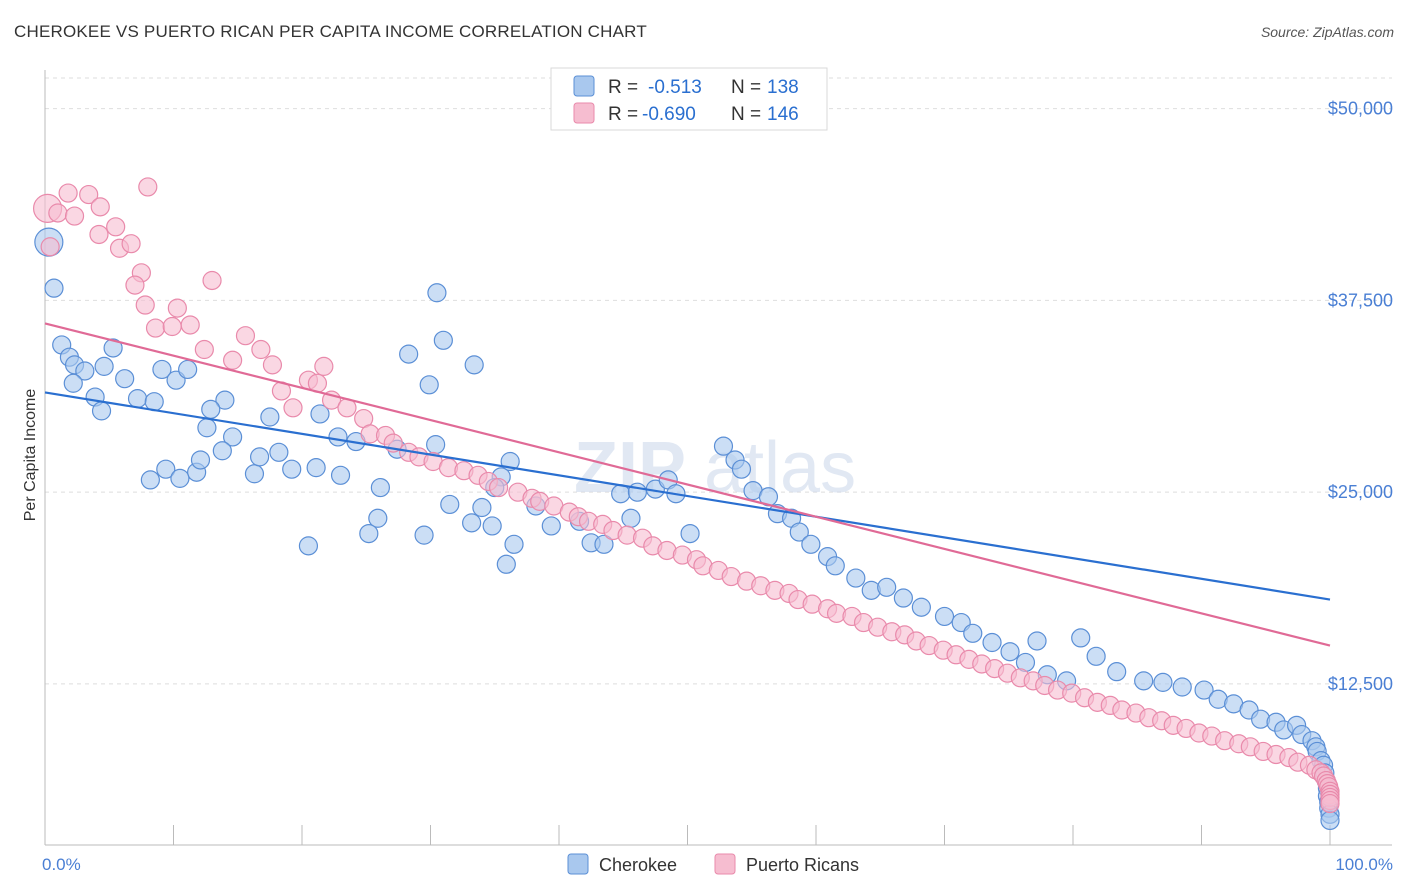  I want to click on legend-n-value-puerto-rican: 146, so click(783, 114).